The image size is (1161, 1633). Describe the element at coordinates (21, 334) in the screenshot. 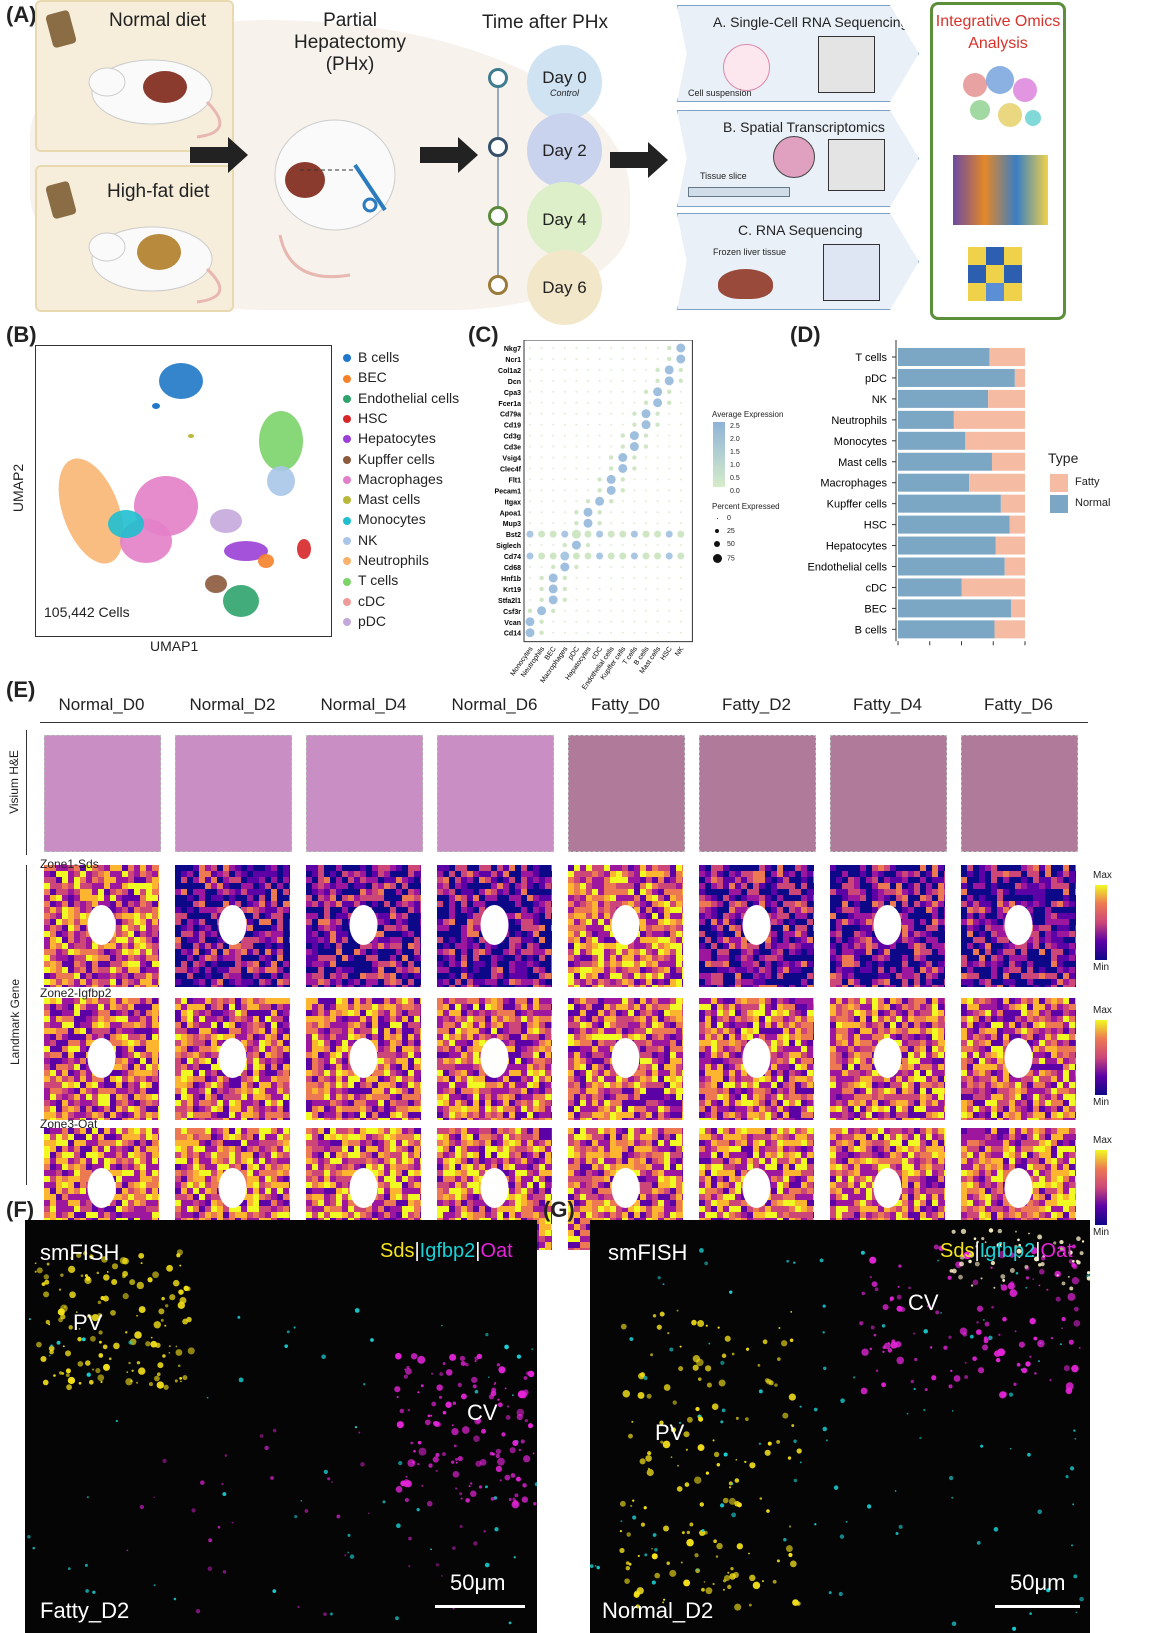

I see `panel-b-label: (B)` at that location.